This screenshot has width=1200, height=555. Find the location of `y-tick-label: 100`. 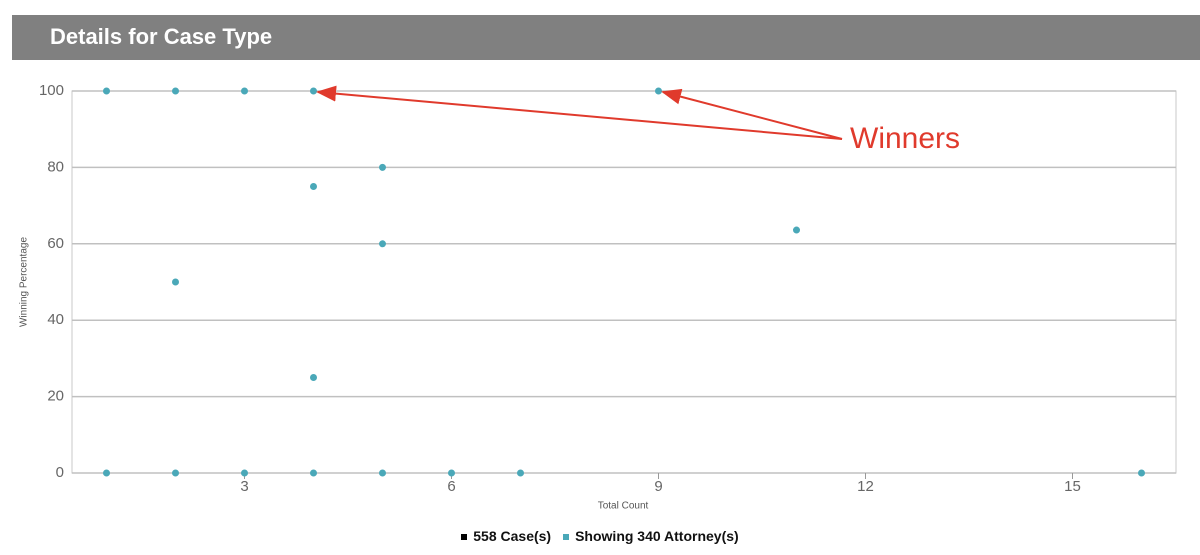

y-tick-label: 100 is located at coordinates (51, 90).